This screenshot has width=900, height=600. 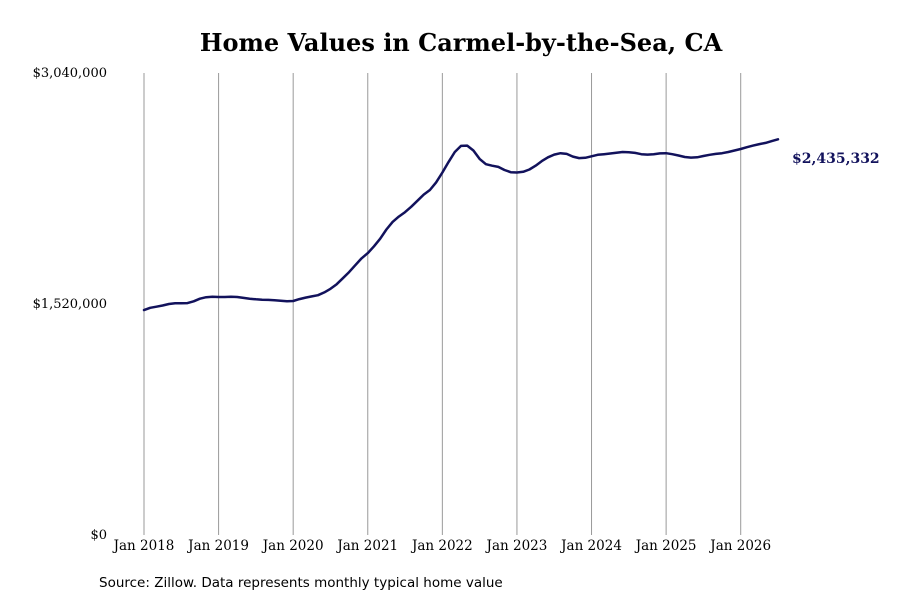 I want to click on chart-title: Home Values in Carmel-by-the-Sea, CA, so click(x=461, y=42).